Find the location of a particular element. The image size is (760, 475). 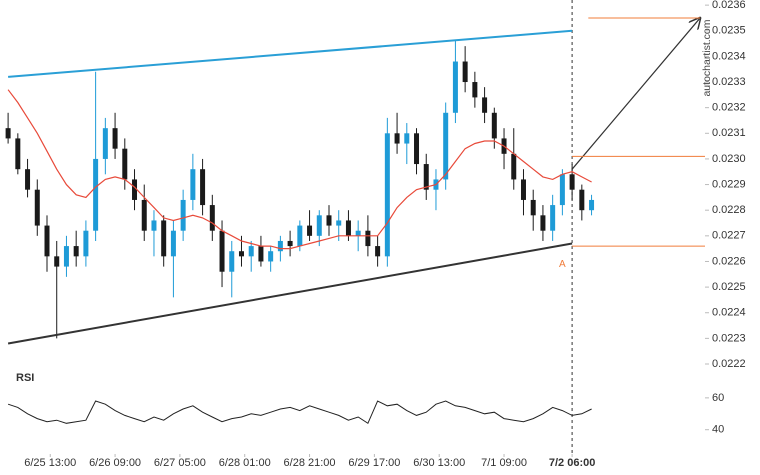

x-tick-label: 6/30 13:00 is located at coordinates (439, 463).